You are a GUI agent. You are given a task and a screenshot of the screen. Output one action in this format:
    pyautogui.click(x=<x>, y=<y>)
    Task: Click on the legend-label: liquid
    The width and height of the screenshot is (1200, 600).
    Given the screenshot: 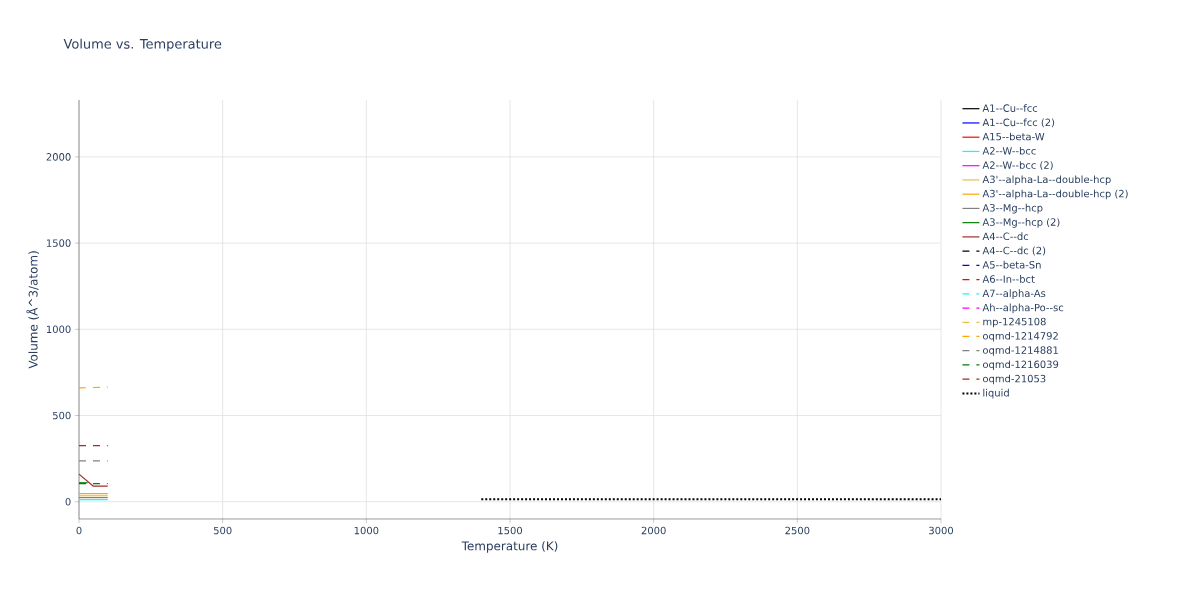 What is the action you would take?
    pyautogui.click(x=996, y=393)
    